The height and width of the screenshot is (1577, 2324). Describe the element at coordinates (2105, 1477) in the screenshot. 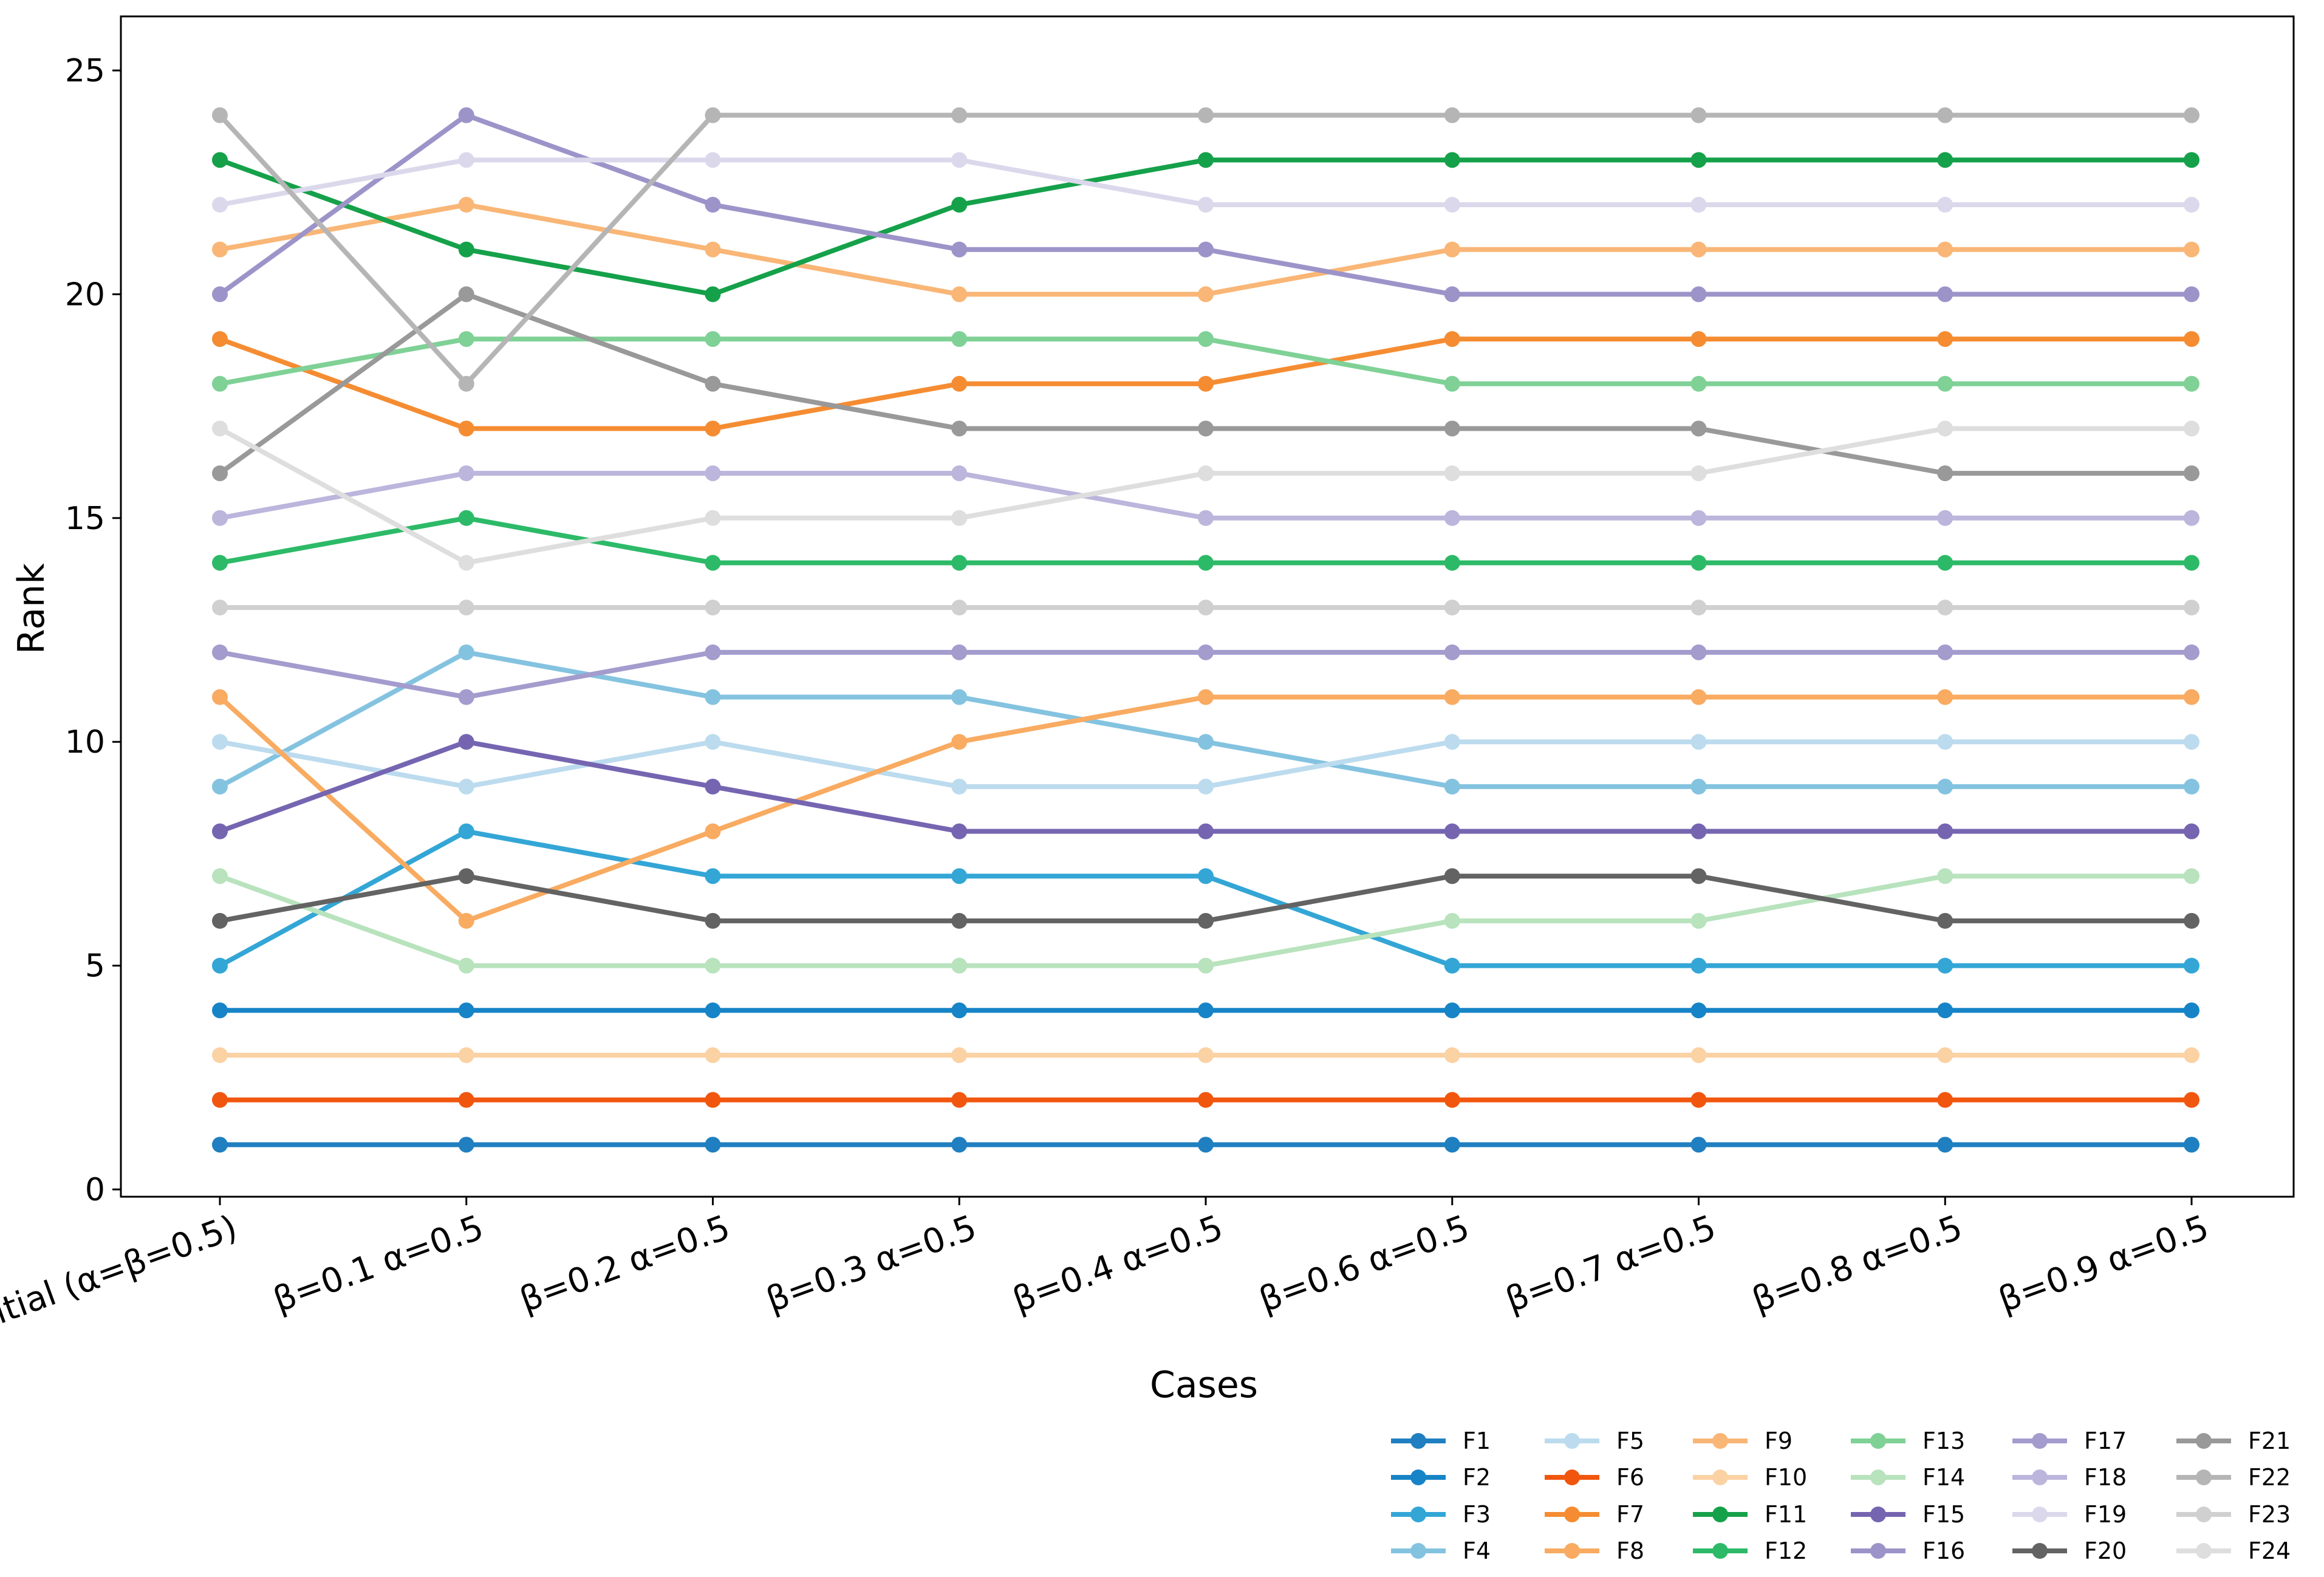

I see `legend-label: F18` at that location.